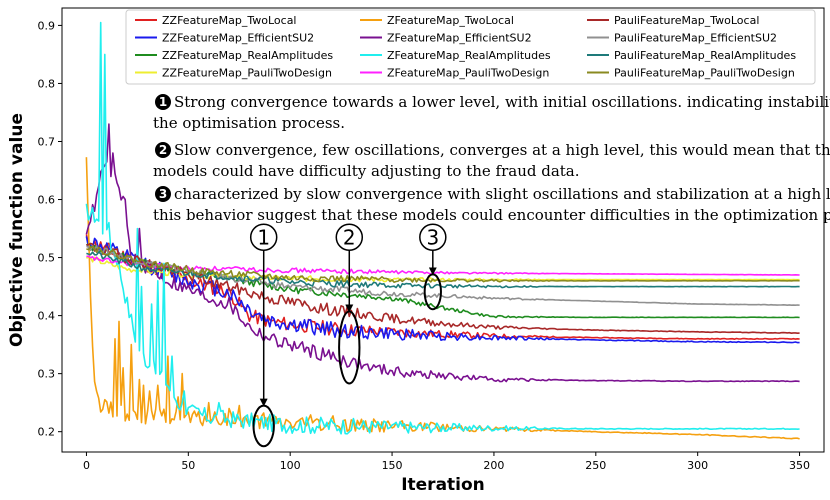 Image resolution: width=830 pixels, height=500 pixels. I want to click on legend-entry: ZZFeatureMap_TwoLocal, so click(229, 20).